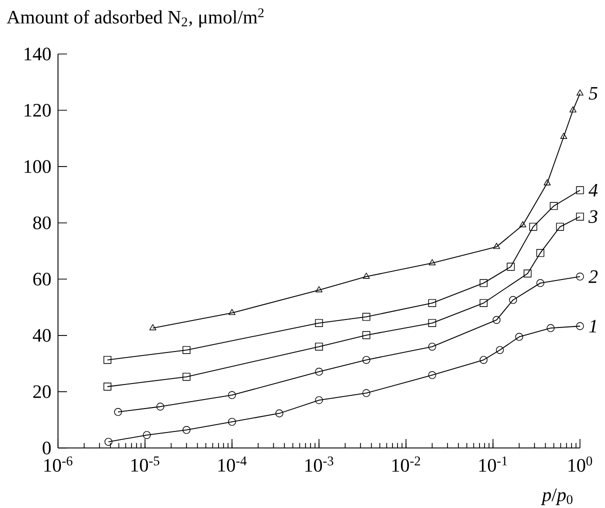  I want to click on series-label: 3, so click(593, 217).